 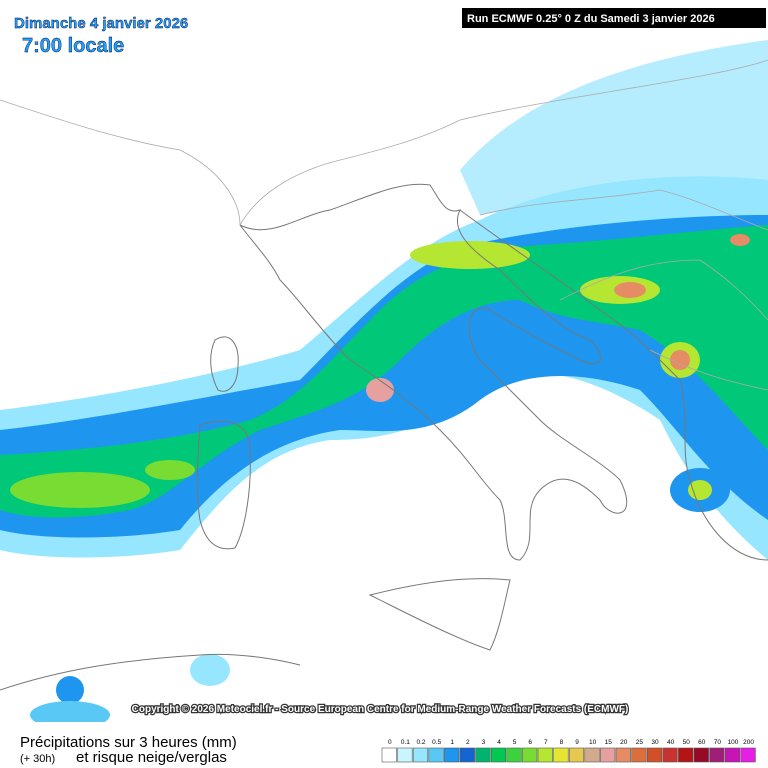 What do you see at coordinates (73, 46) in the screenshot?
I see `forecast-time: 7:00 locale` at bounding box center [73, 46].